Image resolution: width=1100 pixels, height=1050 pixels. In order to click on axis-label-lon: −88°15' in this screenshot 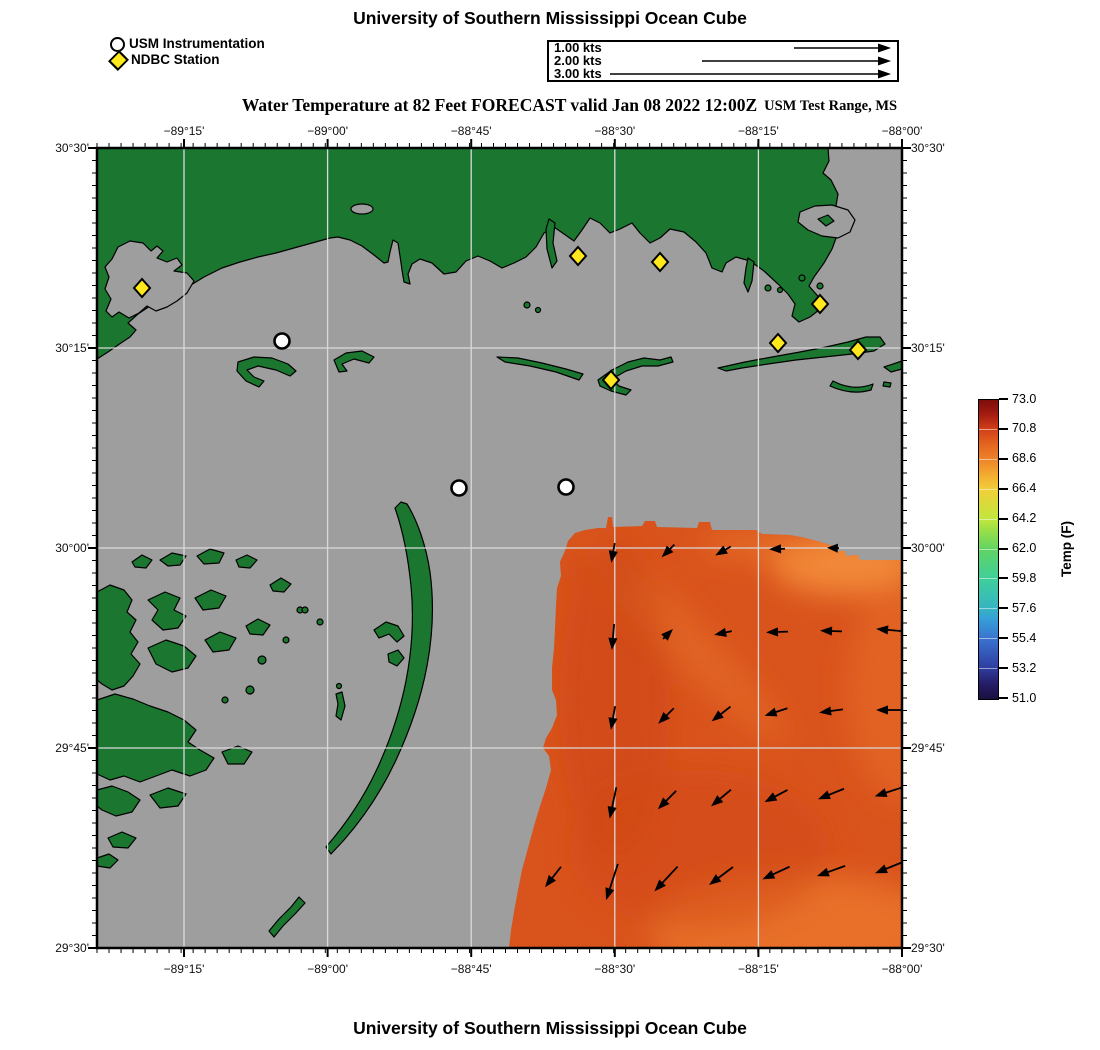, I will do `click(758, 969)`.